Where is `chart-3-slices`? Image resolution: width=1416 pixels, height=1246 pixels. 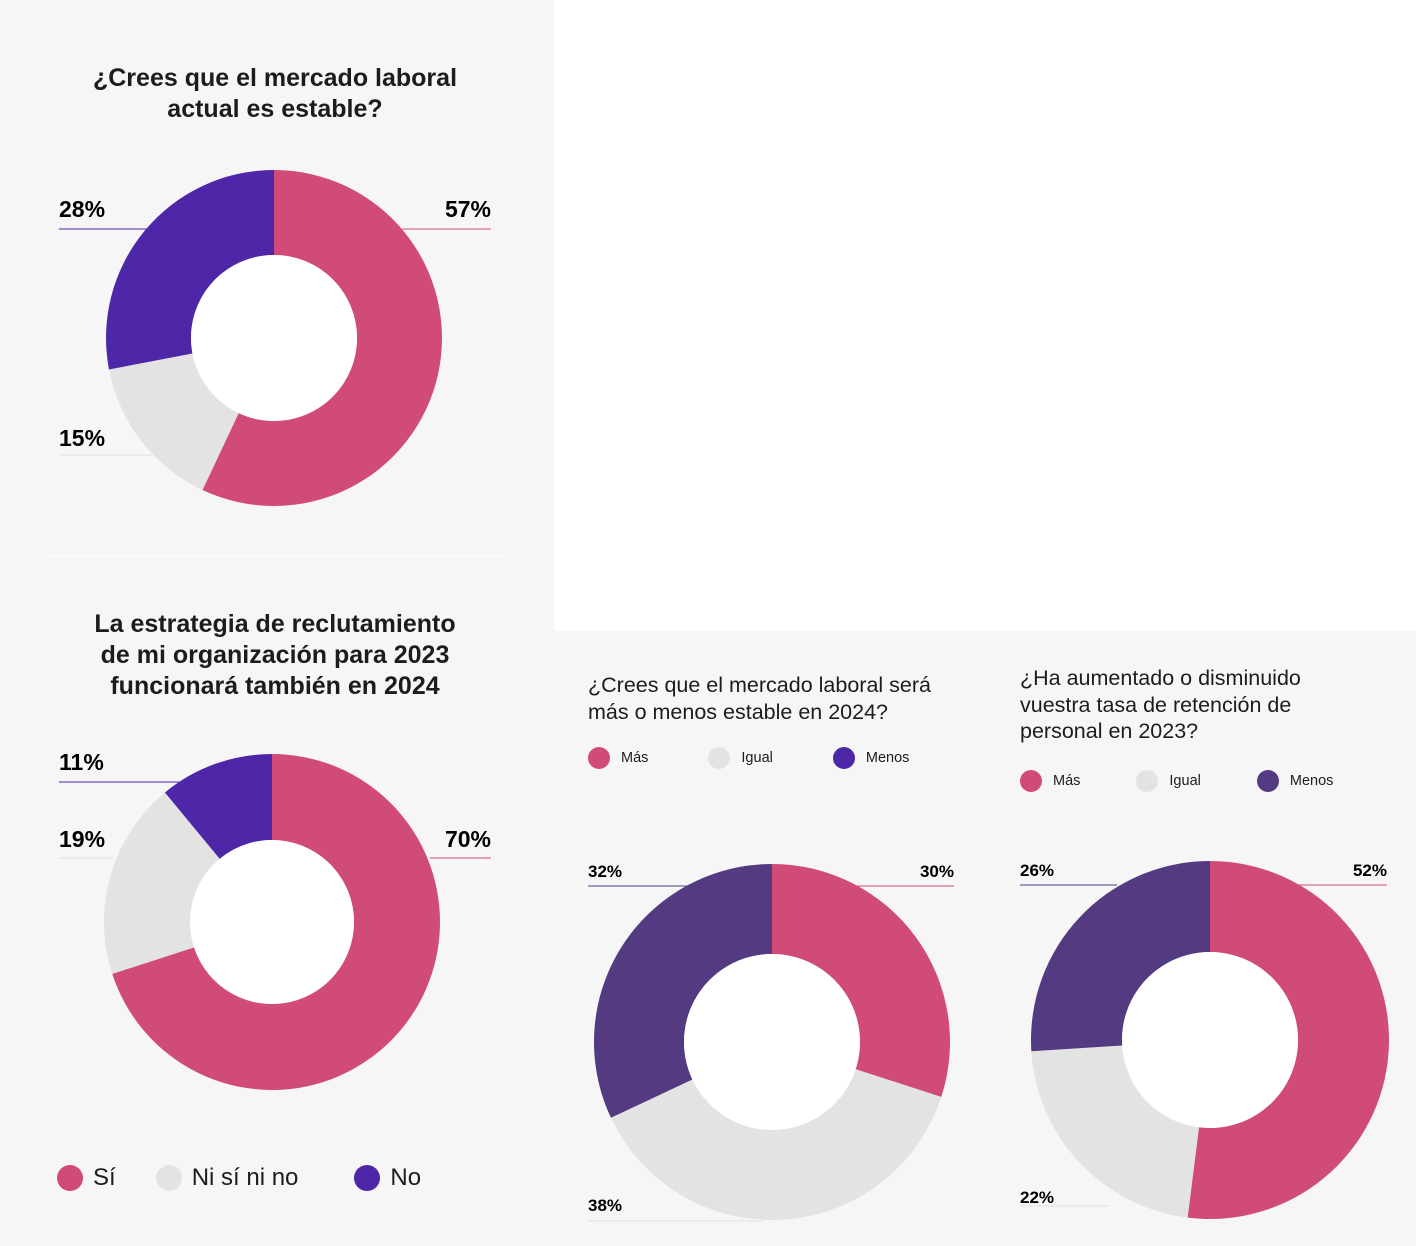 chart-3-slices is located at coordinates (772, 1042).